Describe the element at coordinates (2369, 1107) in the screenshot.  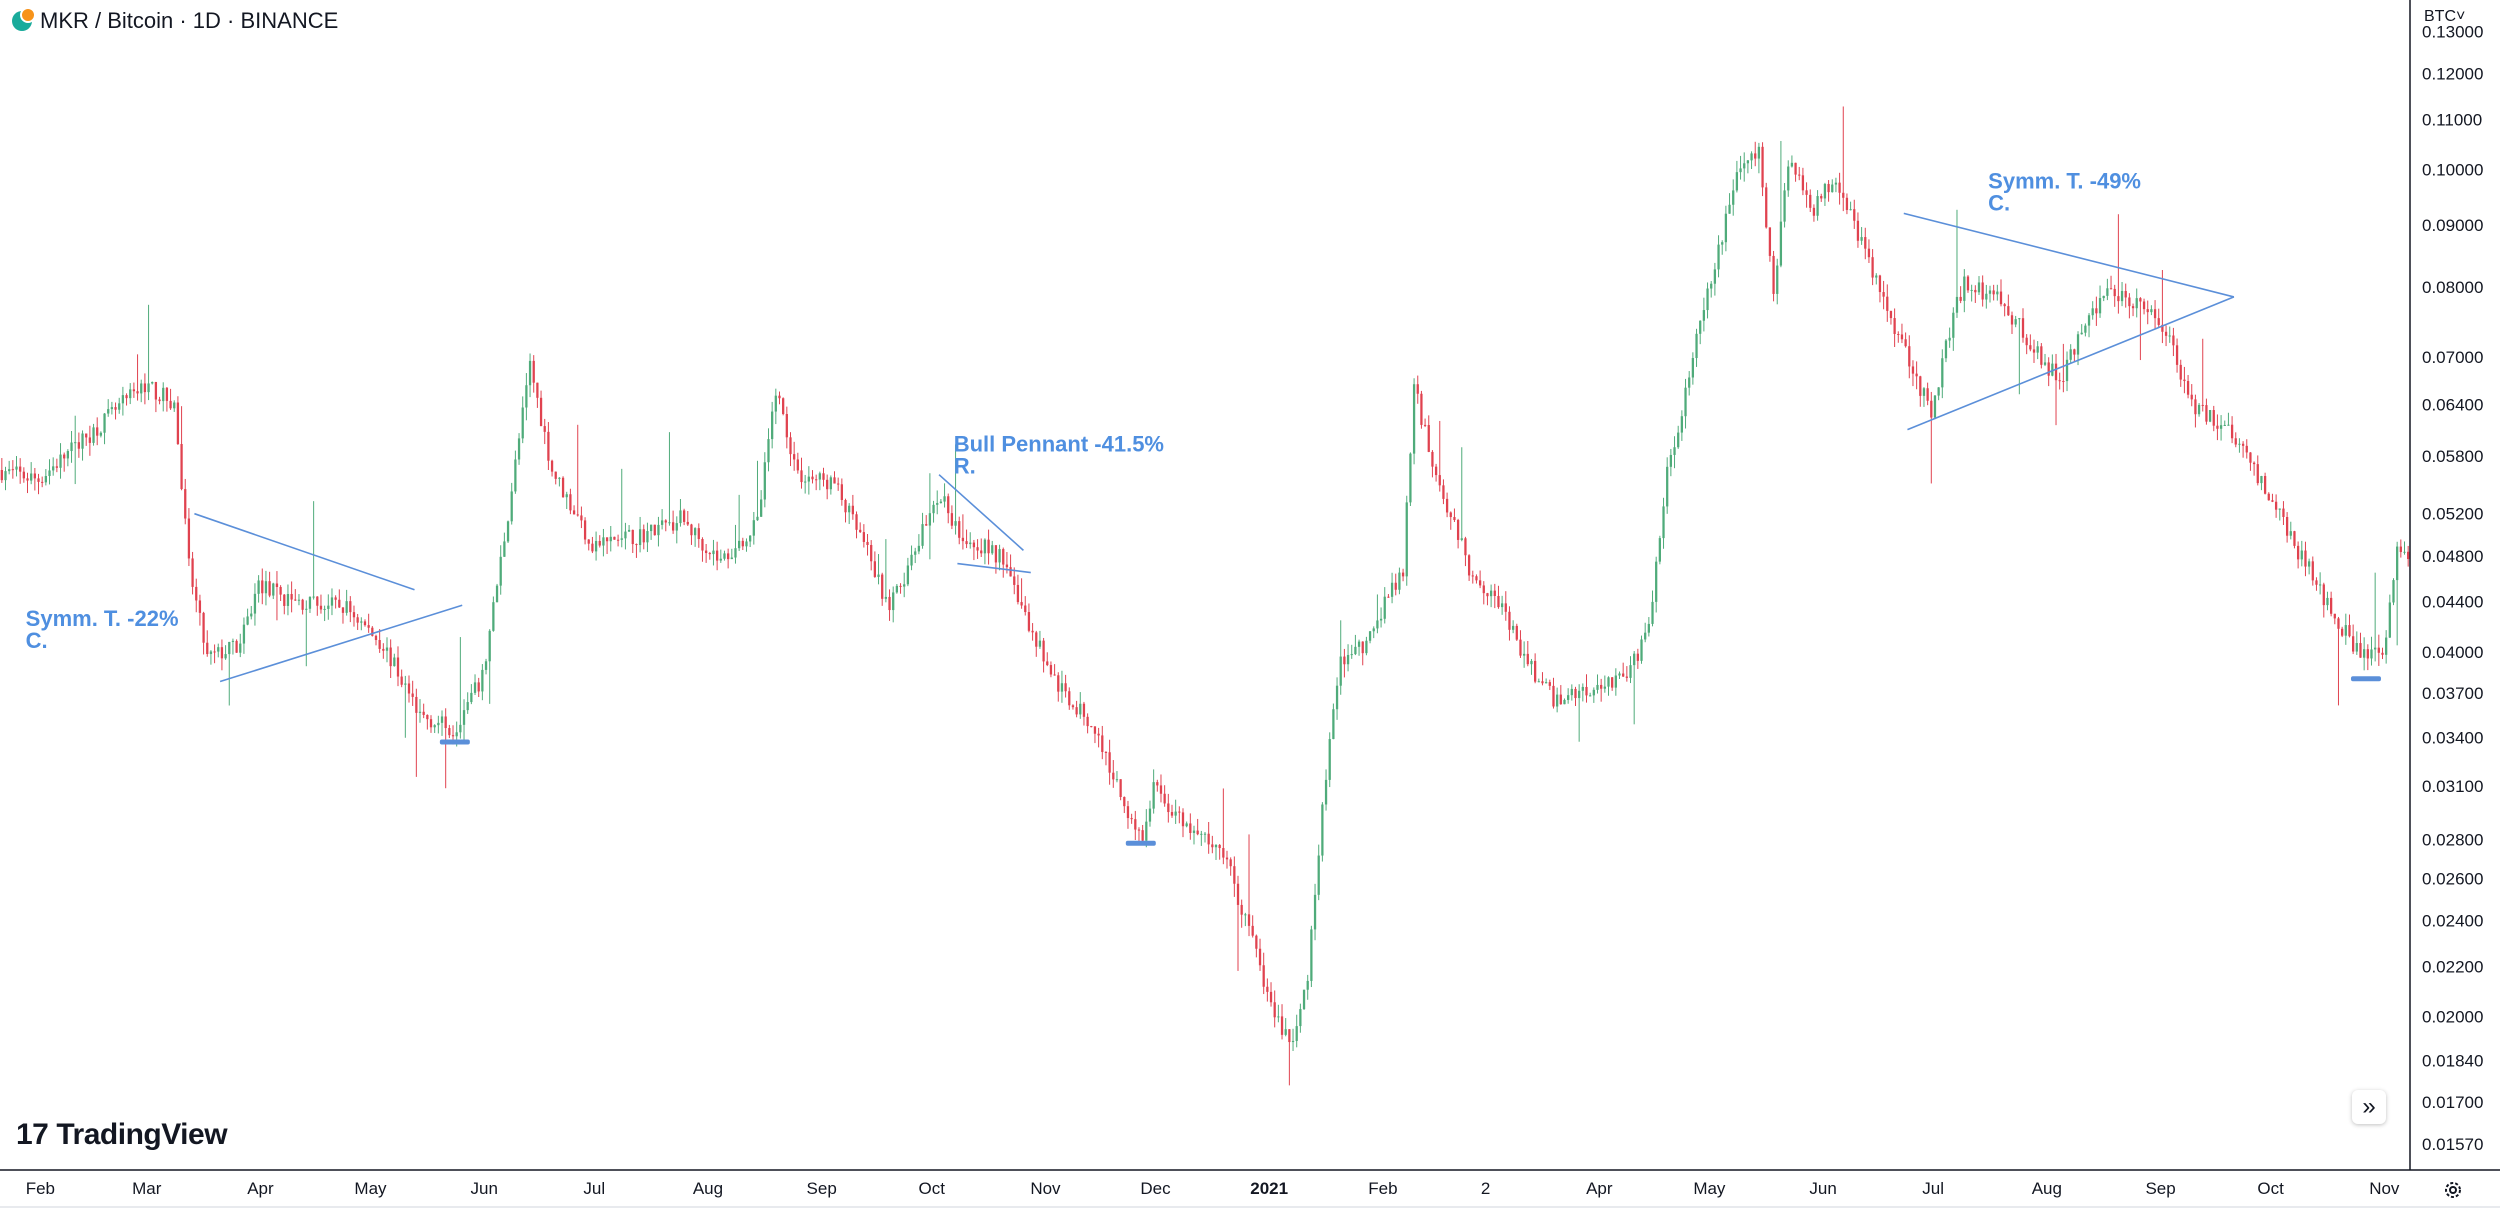
I see `scroll-to-realtime-button: »` at that location.